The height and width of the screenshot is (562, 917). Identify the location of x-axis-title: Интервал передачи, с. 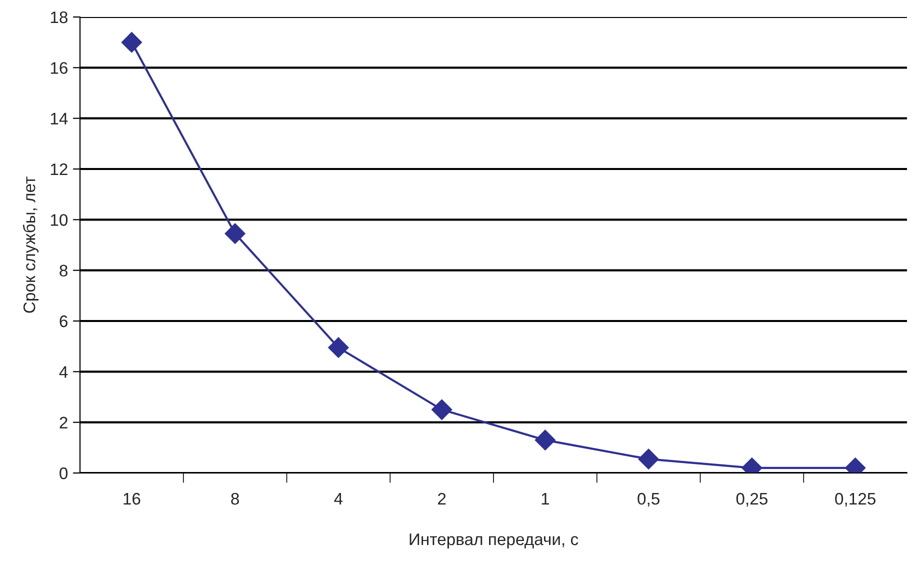
(494, 541).